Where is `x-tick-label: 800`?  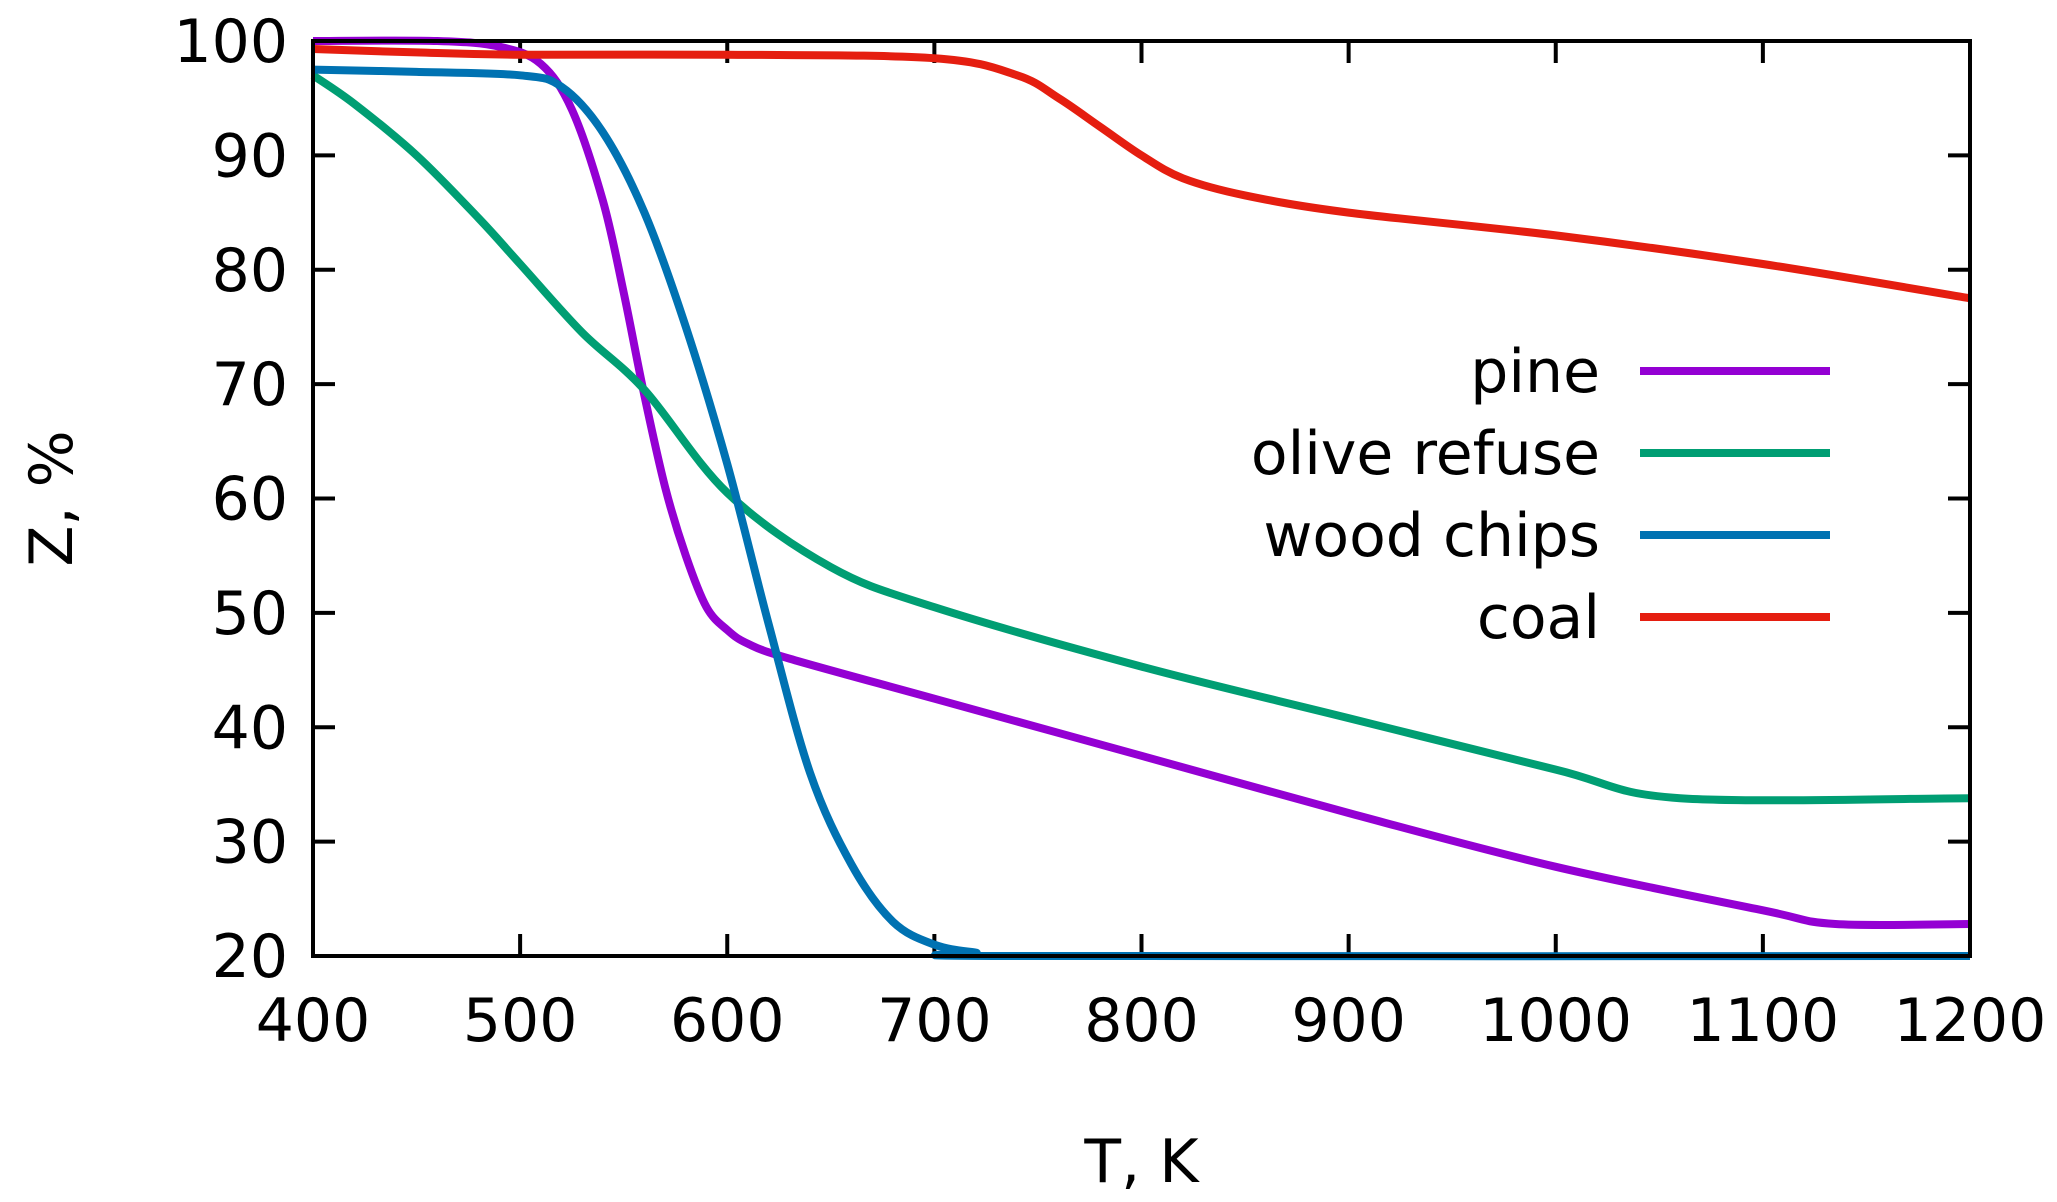 x-tick-label: 800 is located at coordinates (1141, 1021).